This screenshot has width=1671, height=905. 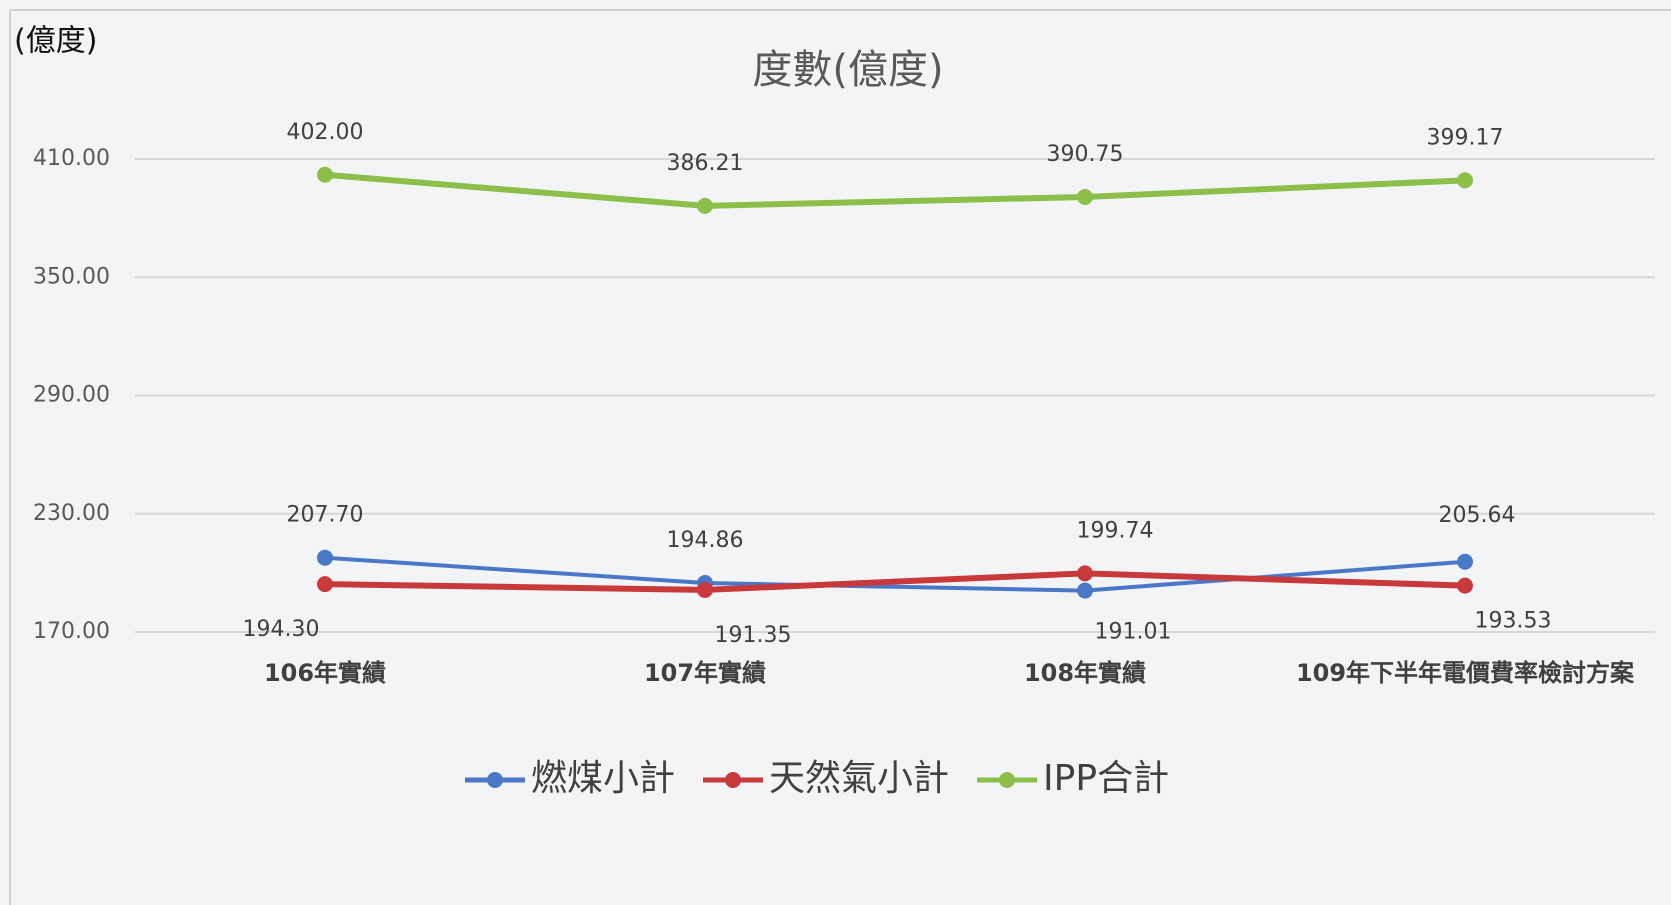 I want to click on data-label: 402.00, so click(x=325, y=132).